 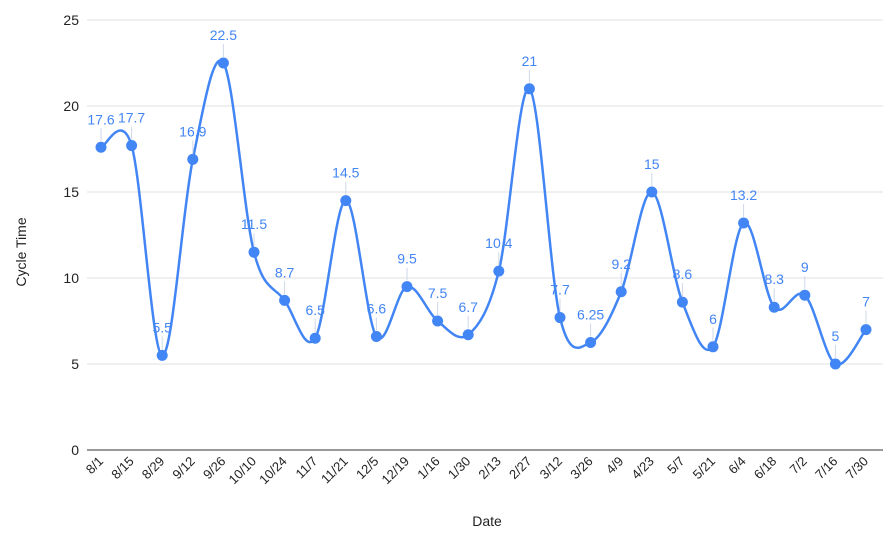 What do you see at coordinates (396, 471) in the screenshot?
I see `x-tick-label: 12/19` at bounding box center [396, 471].